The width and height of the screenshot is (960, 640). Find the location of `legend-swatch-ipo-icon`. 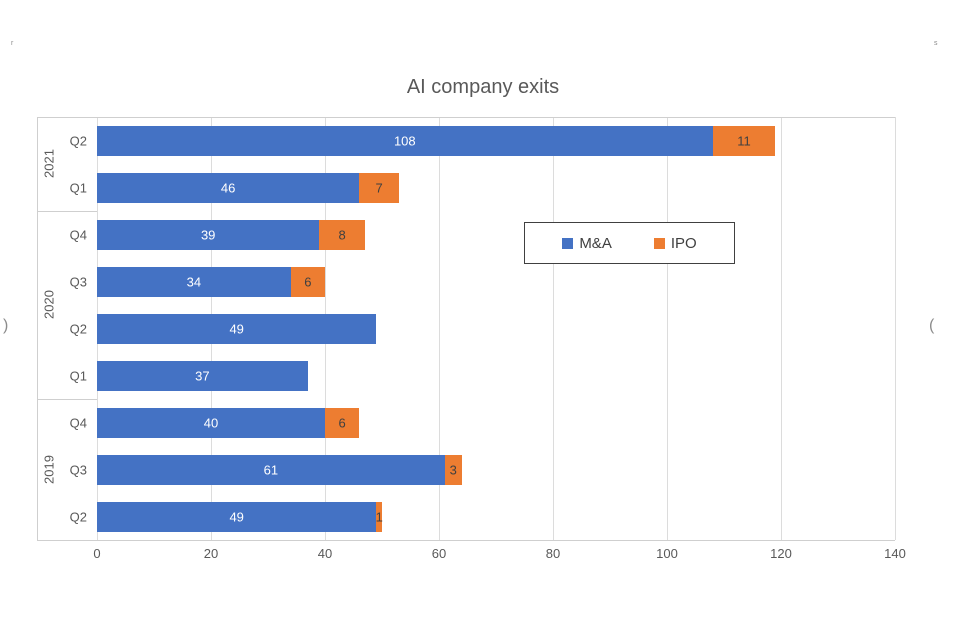

legend-swatch-ipo-icon is located at coordinates (659, 243).